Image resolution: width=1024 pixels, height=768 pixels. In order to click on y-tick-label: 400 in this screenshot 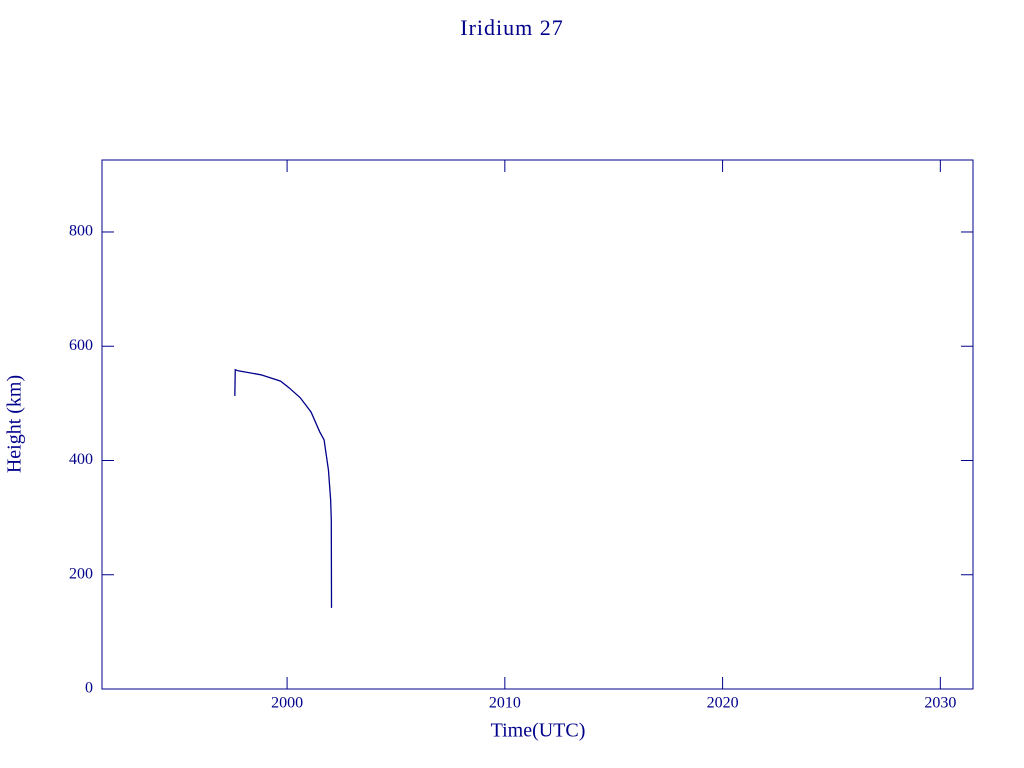, I will do `click(81, 459)`.